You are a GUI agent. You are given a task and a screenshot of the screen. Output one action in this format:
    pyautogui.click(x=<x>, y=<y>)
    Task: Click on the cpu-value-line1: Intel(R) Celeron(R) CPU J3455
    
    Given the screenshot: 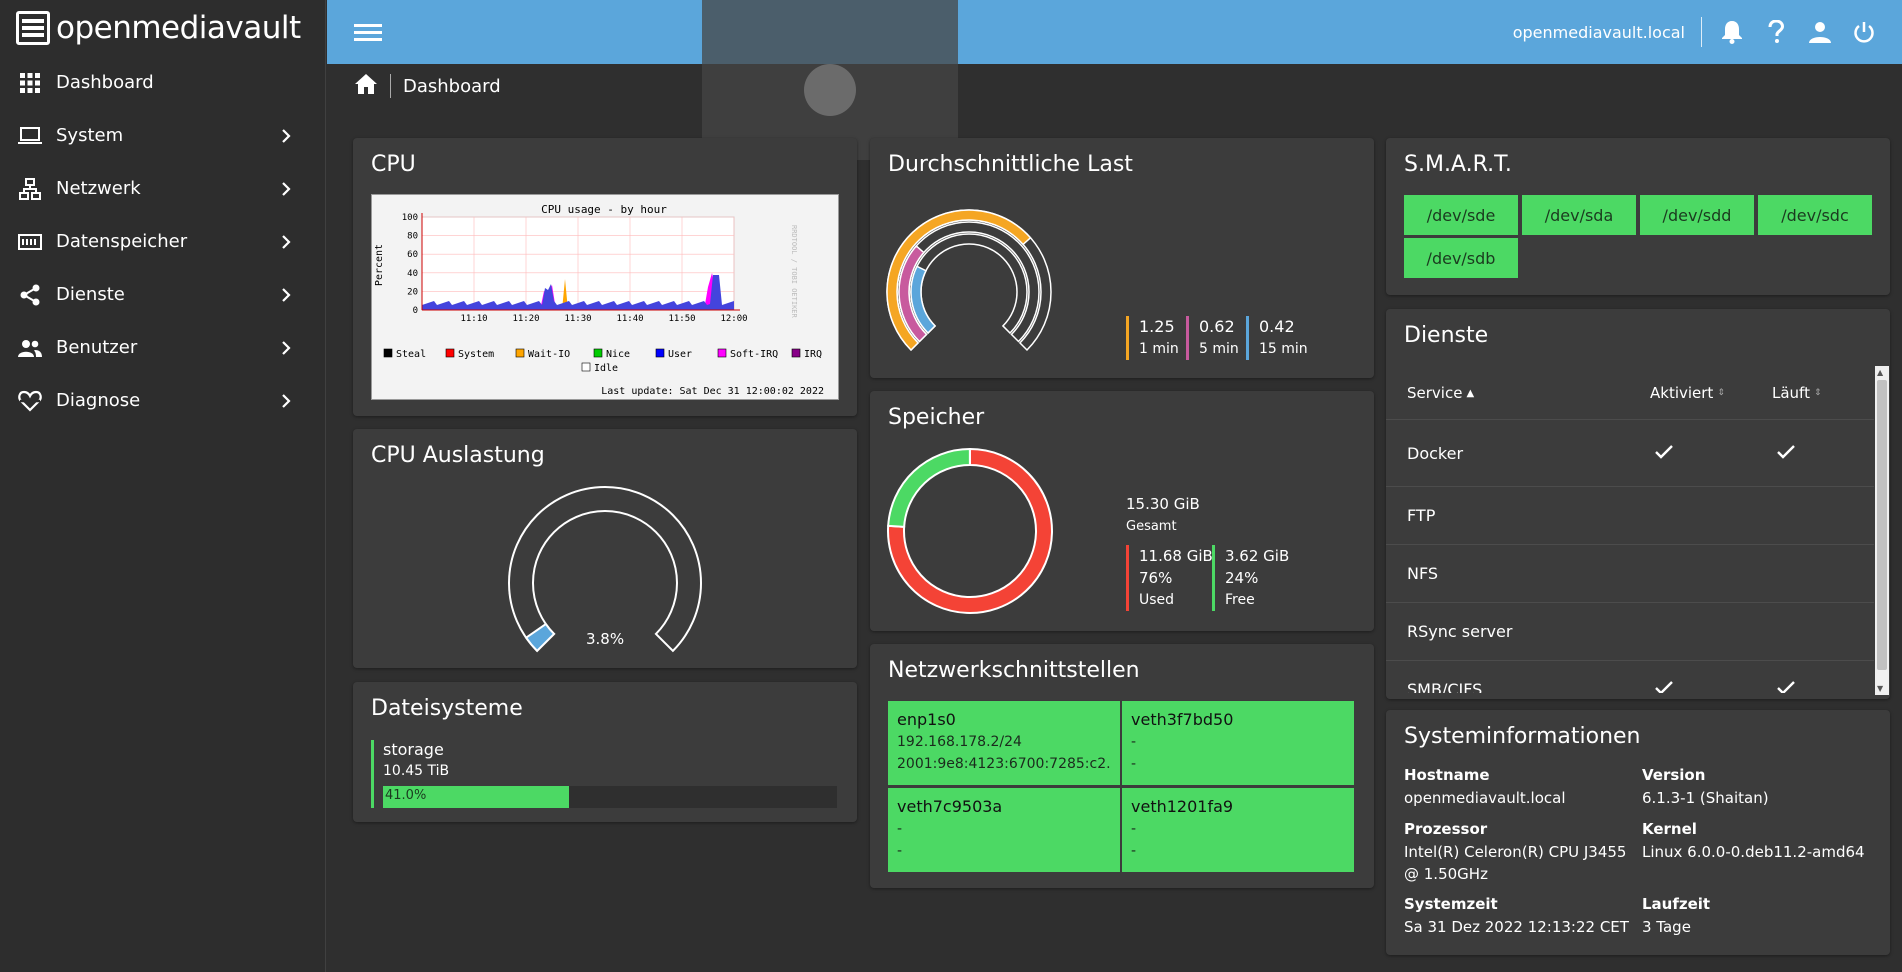 What is the action you would take?
    pyautogui.click(x=1515, y=852)
    